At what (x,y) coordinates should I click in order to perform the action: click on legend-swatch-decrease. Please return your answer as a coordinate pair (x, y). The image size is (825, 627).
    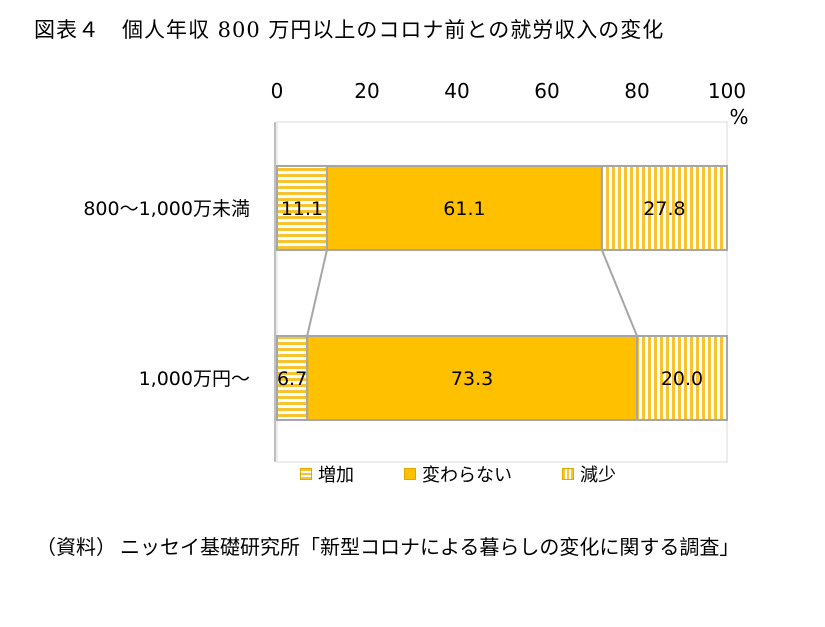
    Looking at the image, I should click on (568, 474).